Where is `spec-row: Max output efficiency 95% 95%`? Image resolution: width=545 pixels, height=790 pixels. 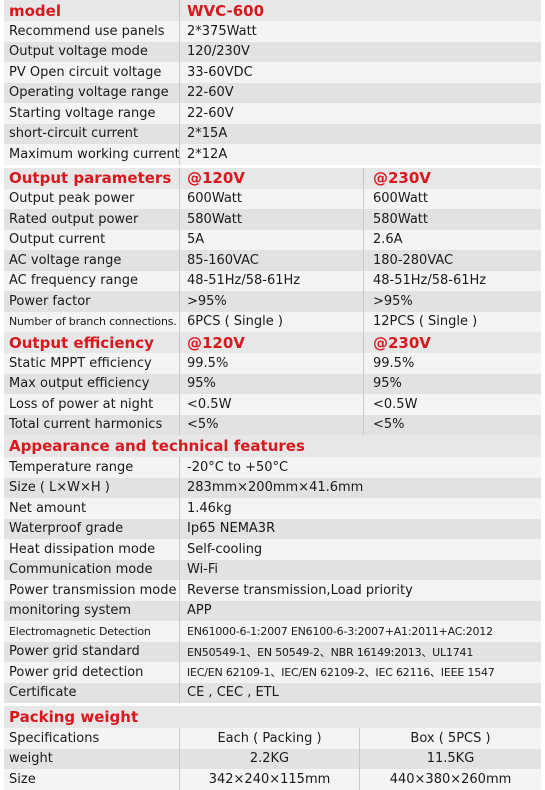
spec-row: Max output efficiency 95% 95% is located at coordinates (272, 383).